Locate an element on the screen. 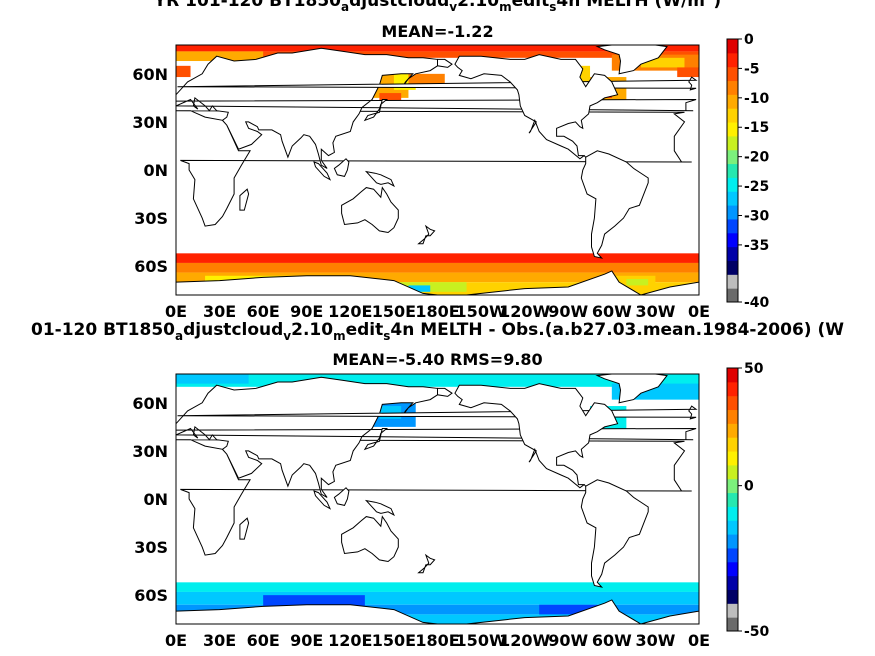 The image size is (875, 656). colorbar-tick-label: -5 is located at coordinates (752, 69).